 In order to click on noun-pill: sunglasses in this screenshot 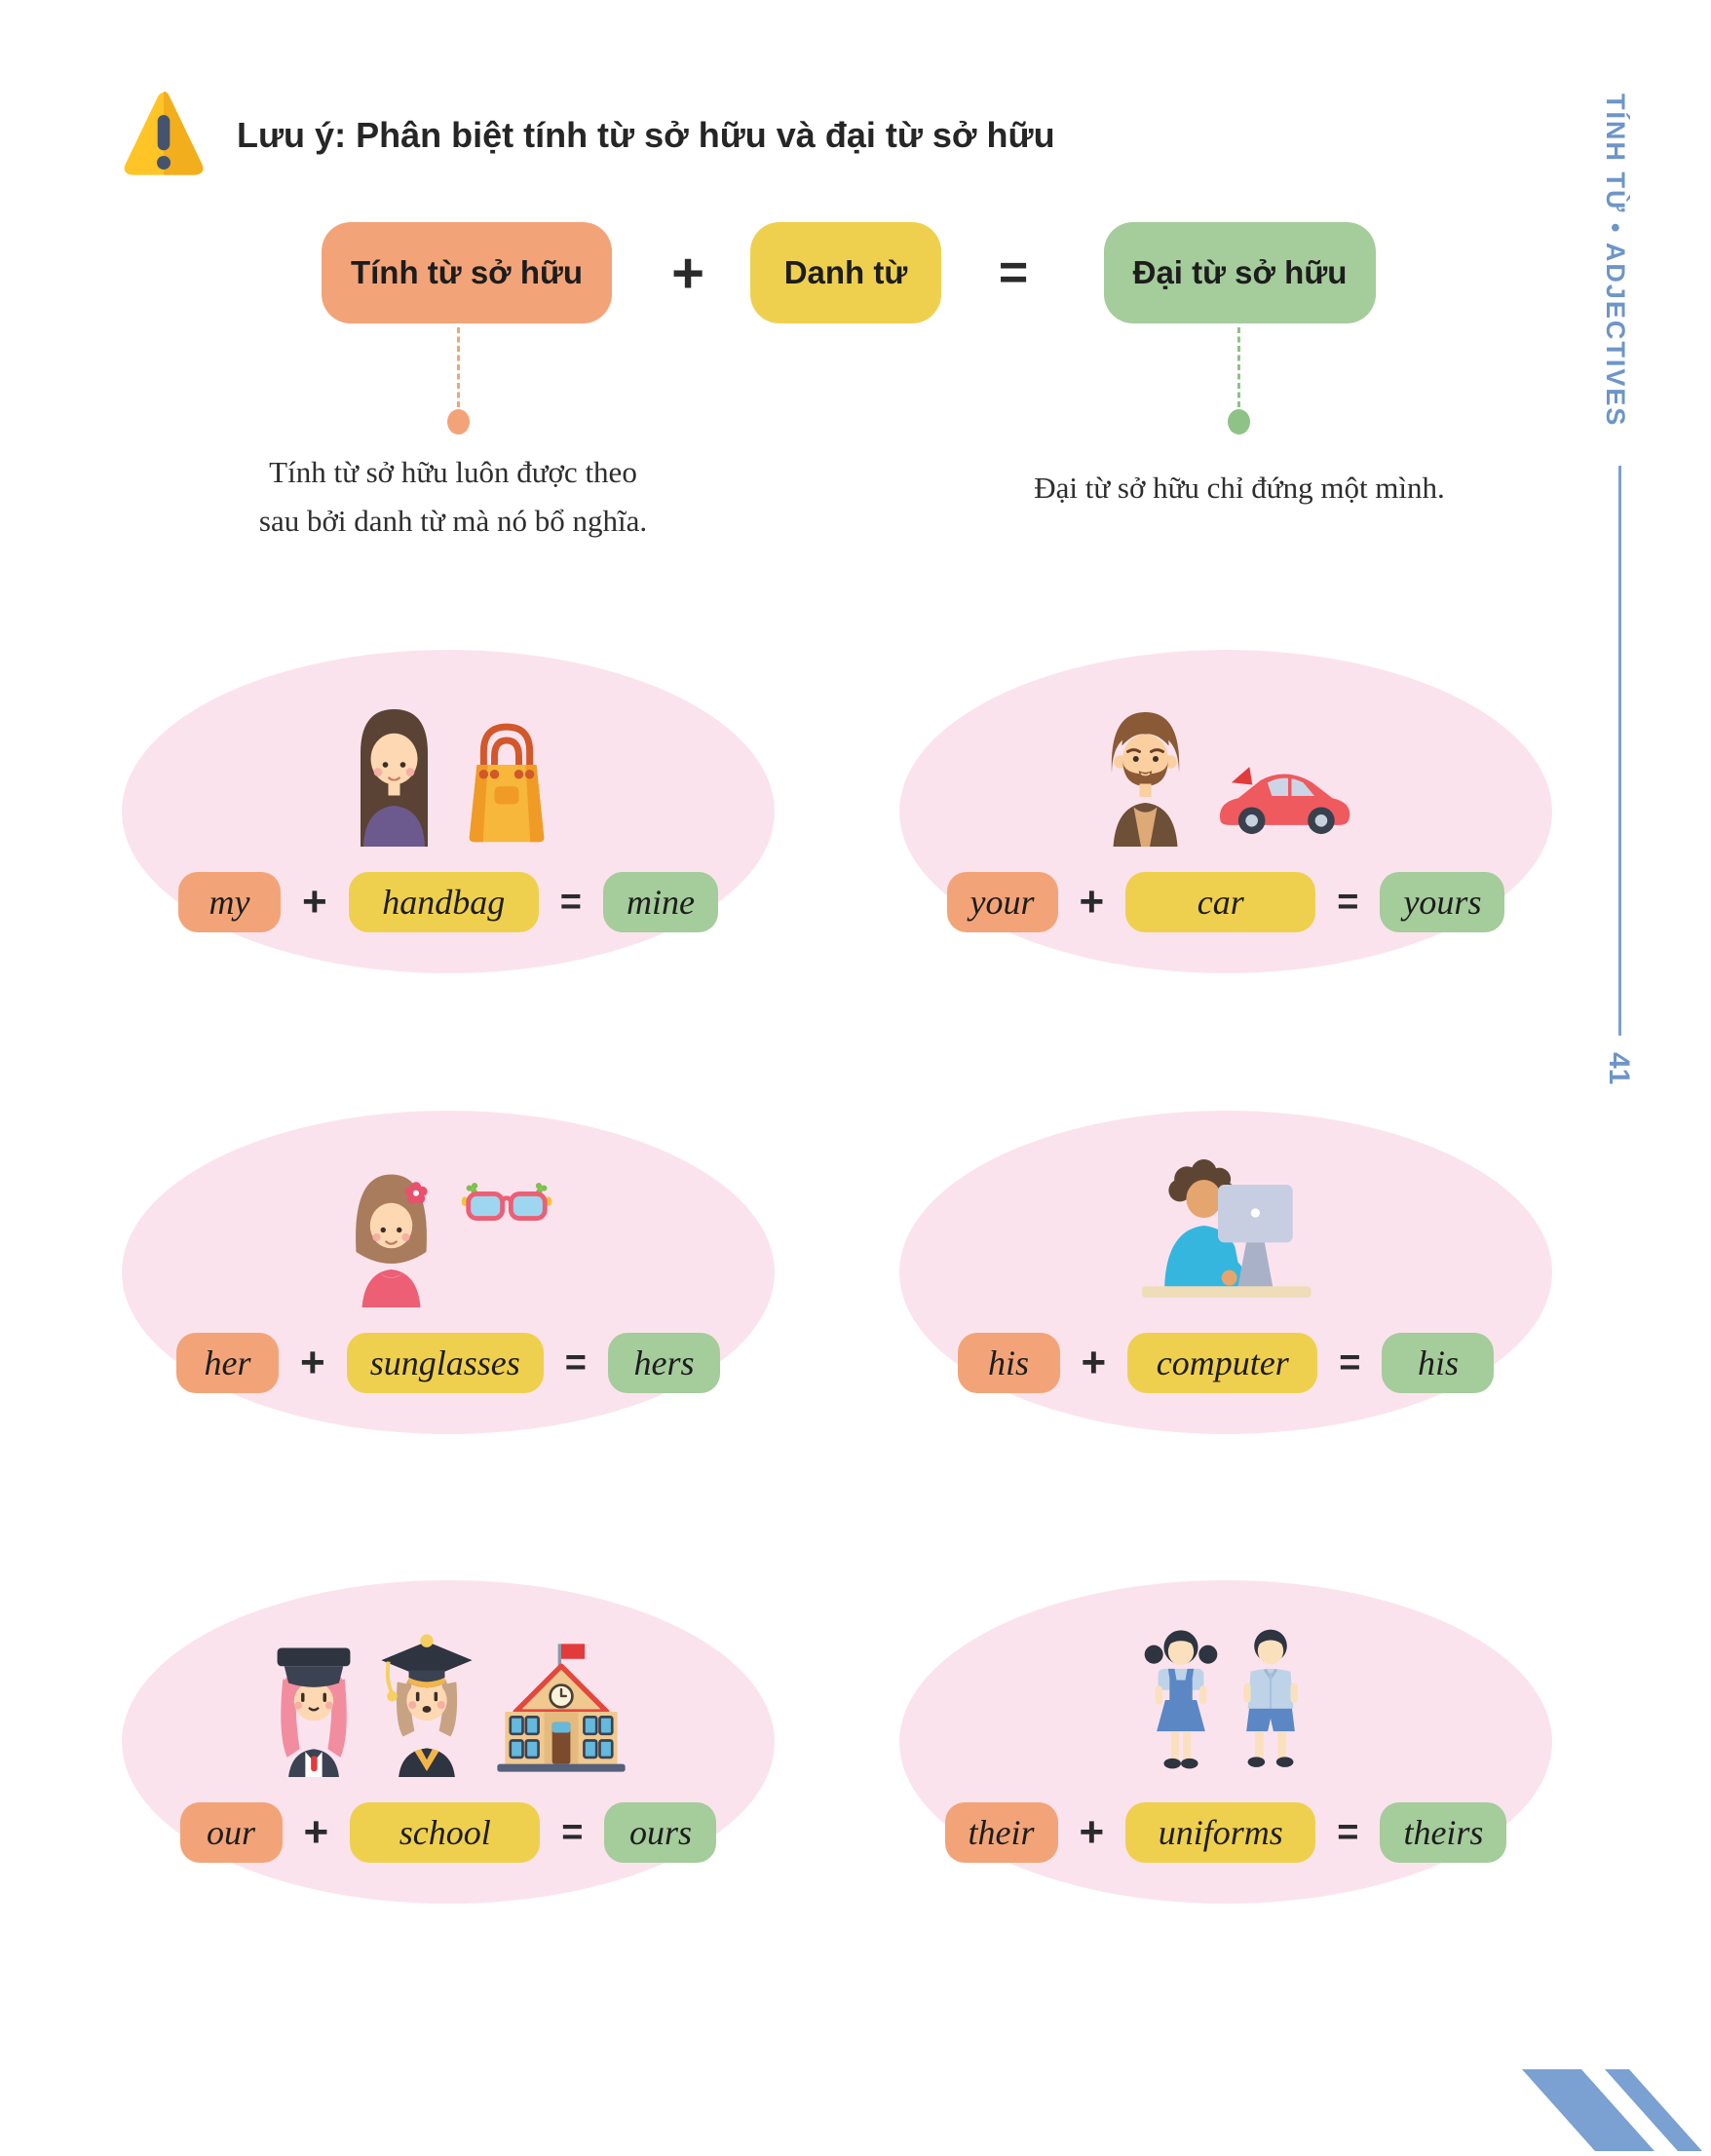, I will do `click(445, 1363)`.